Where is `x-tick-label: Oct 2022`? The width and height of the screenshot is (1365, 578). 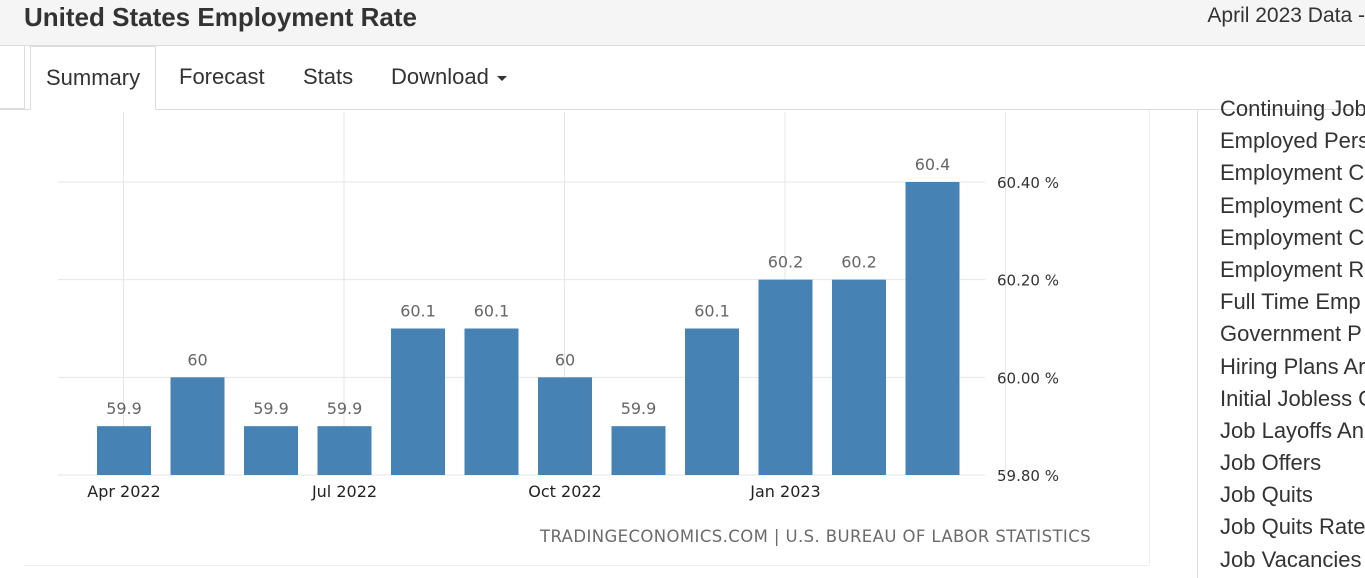 x-tick-label: Oct 2022 is located at coordinates (564, 491).